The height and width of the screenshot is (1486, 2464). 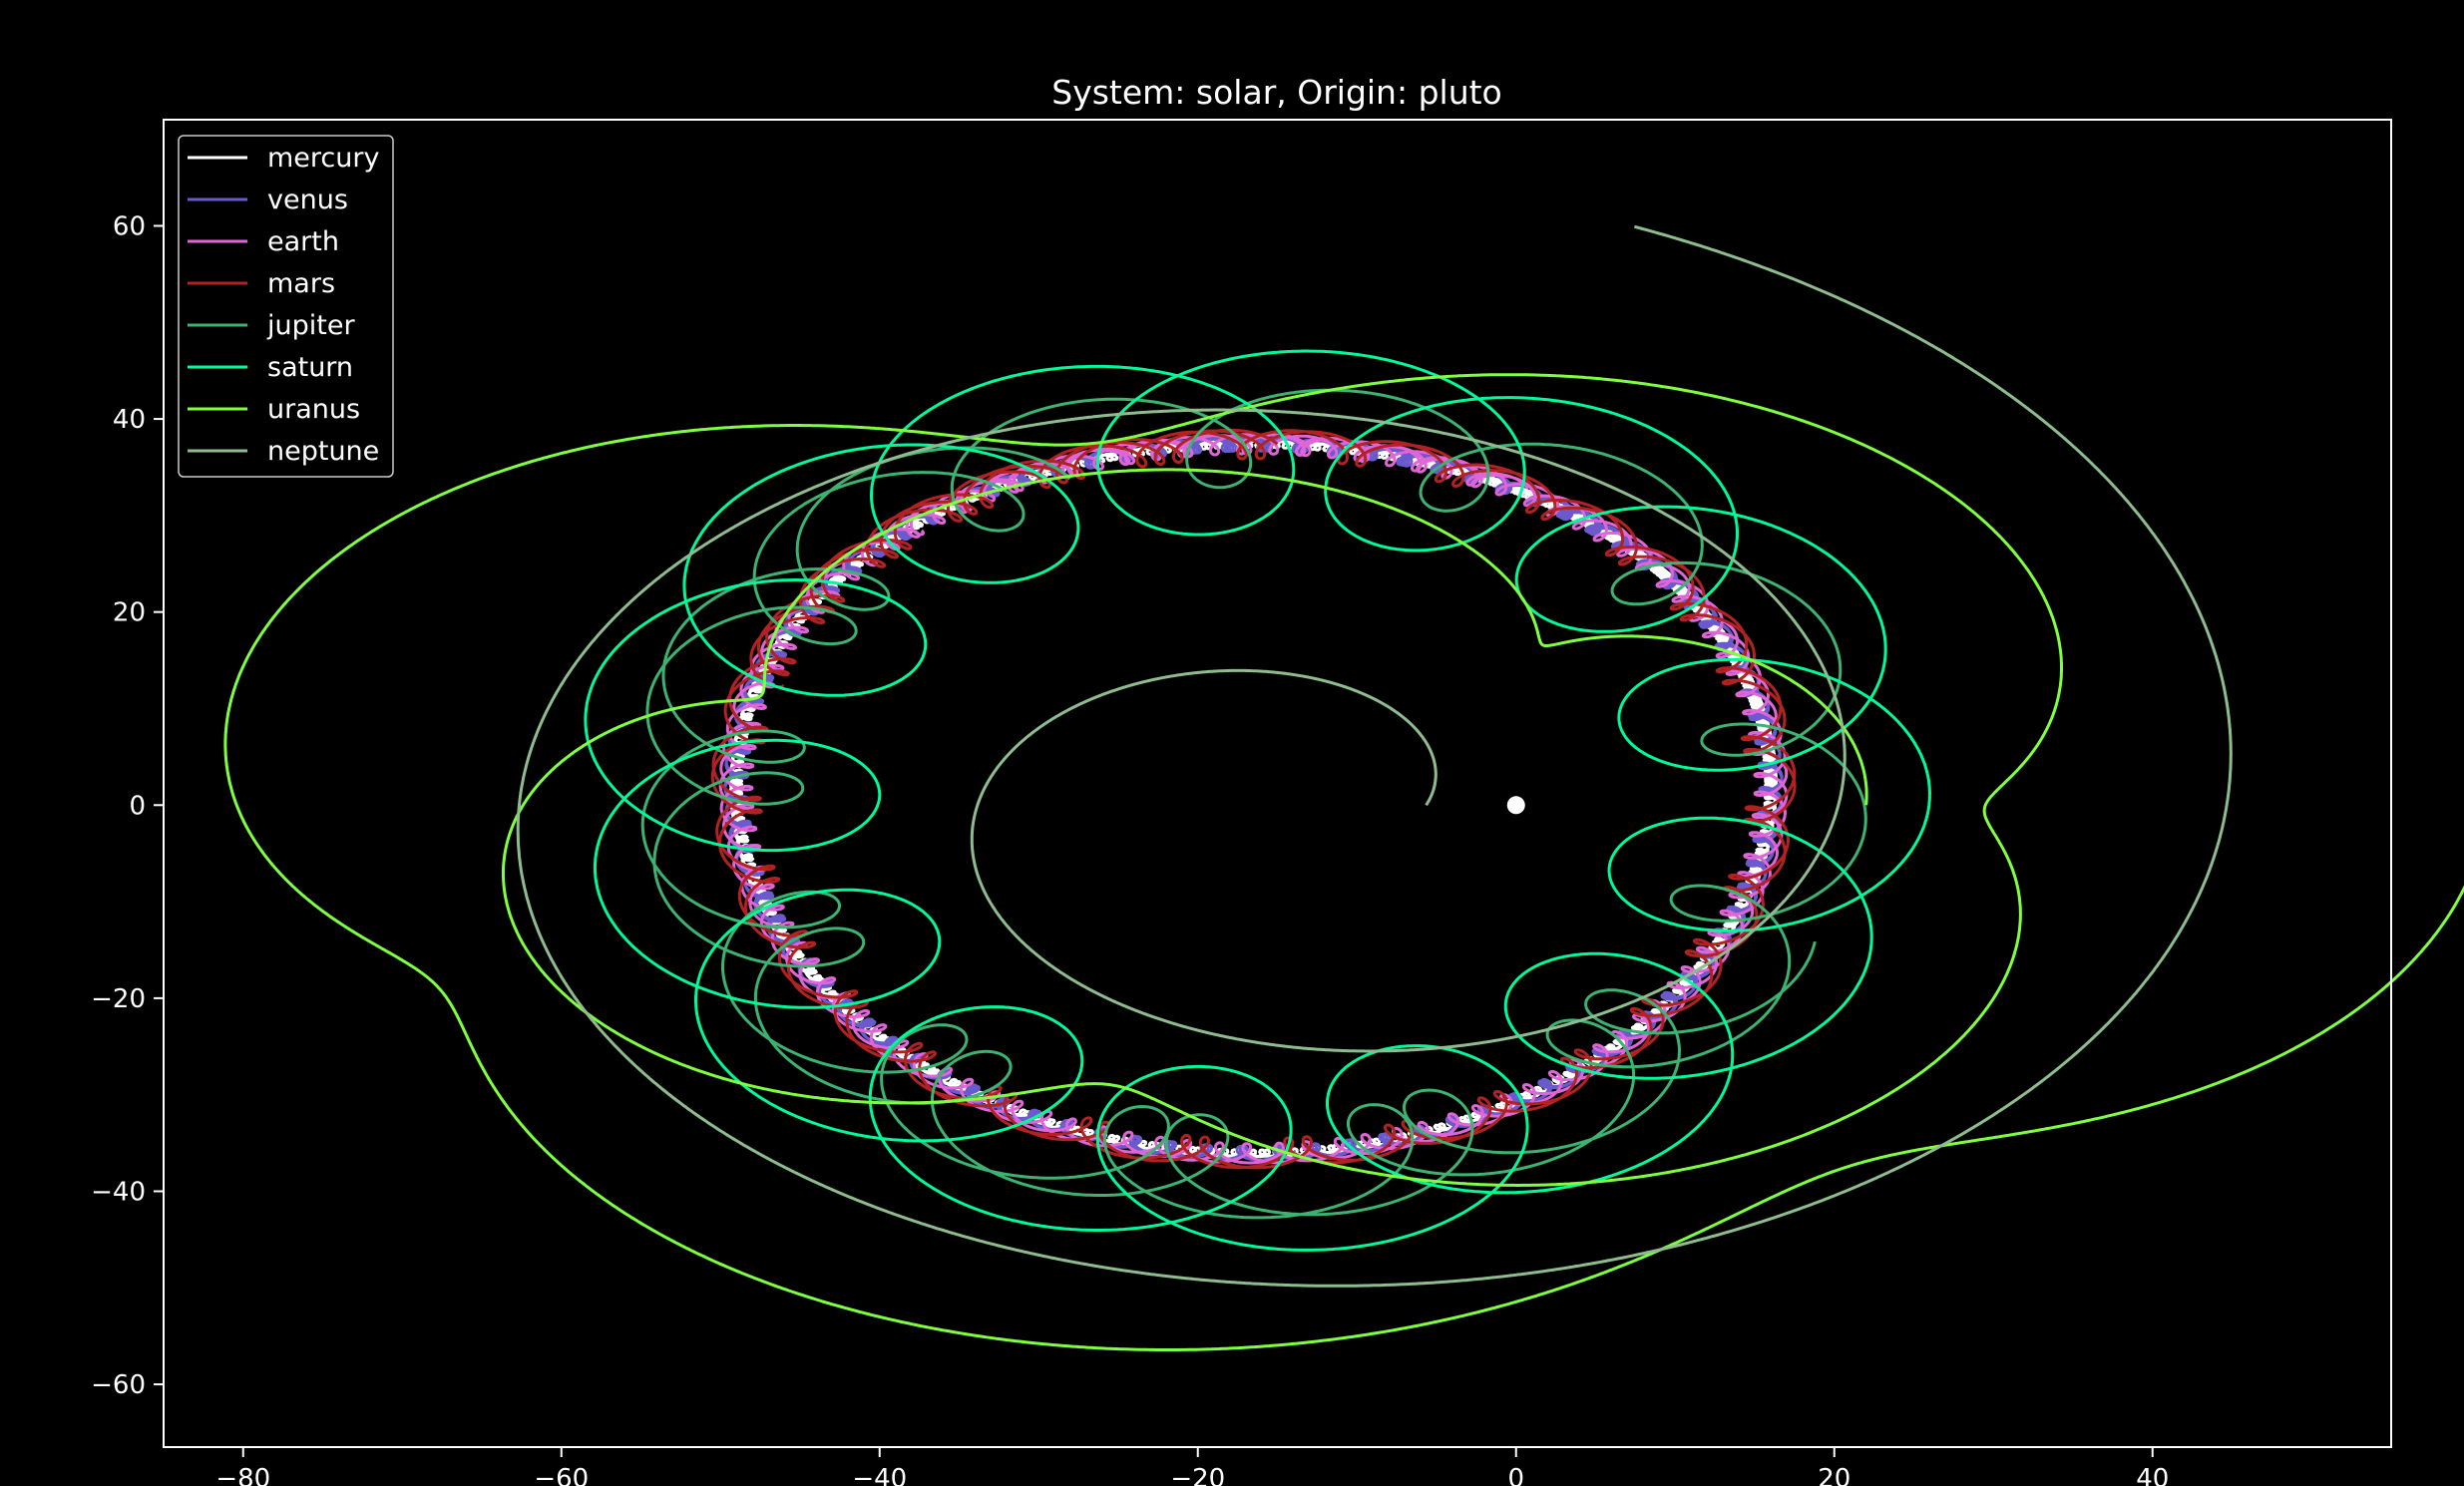 I want to click on legend-label-venus: venus, so click(x=307, y=200).